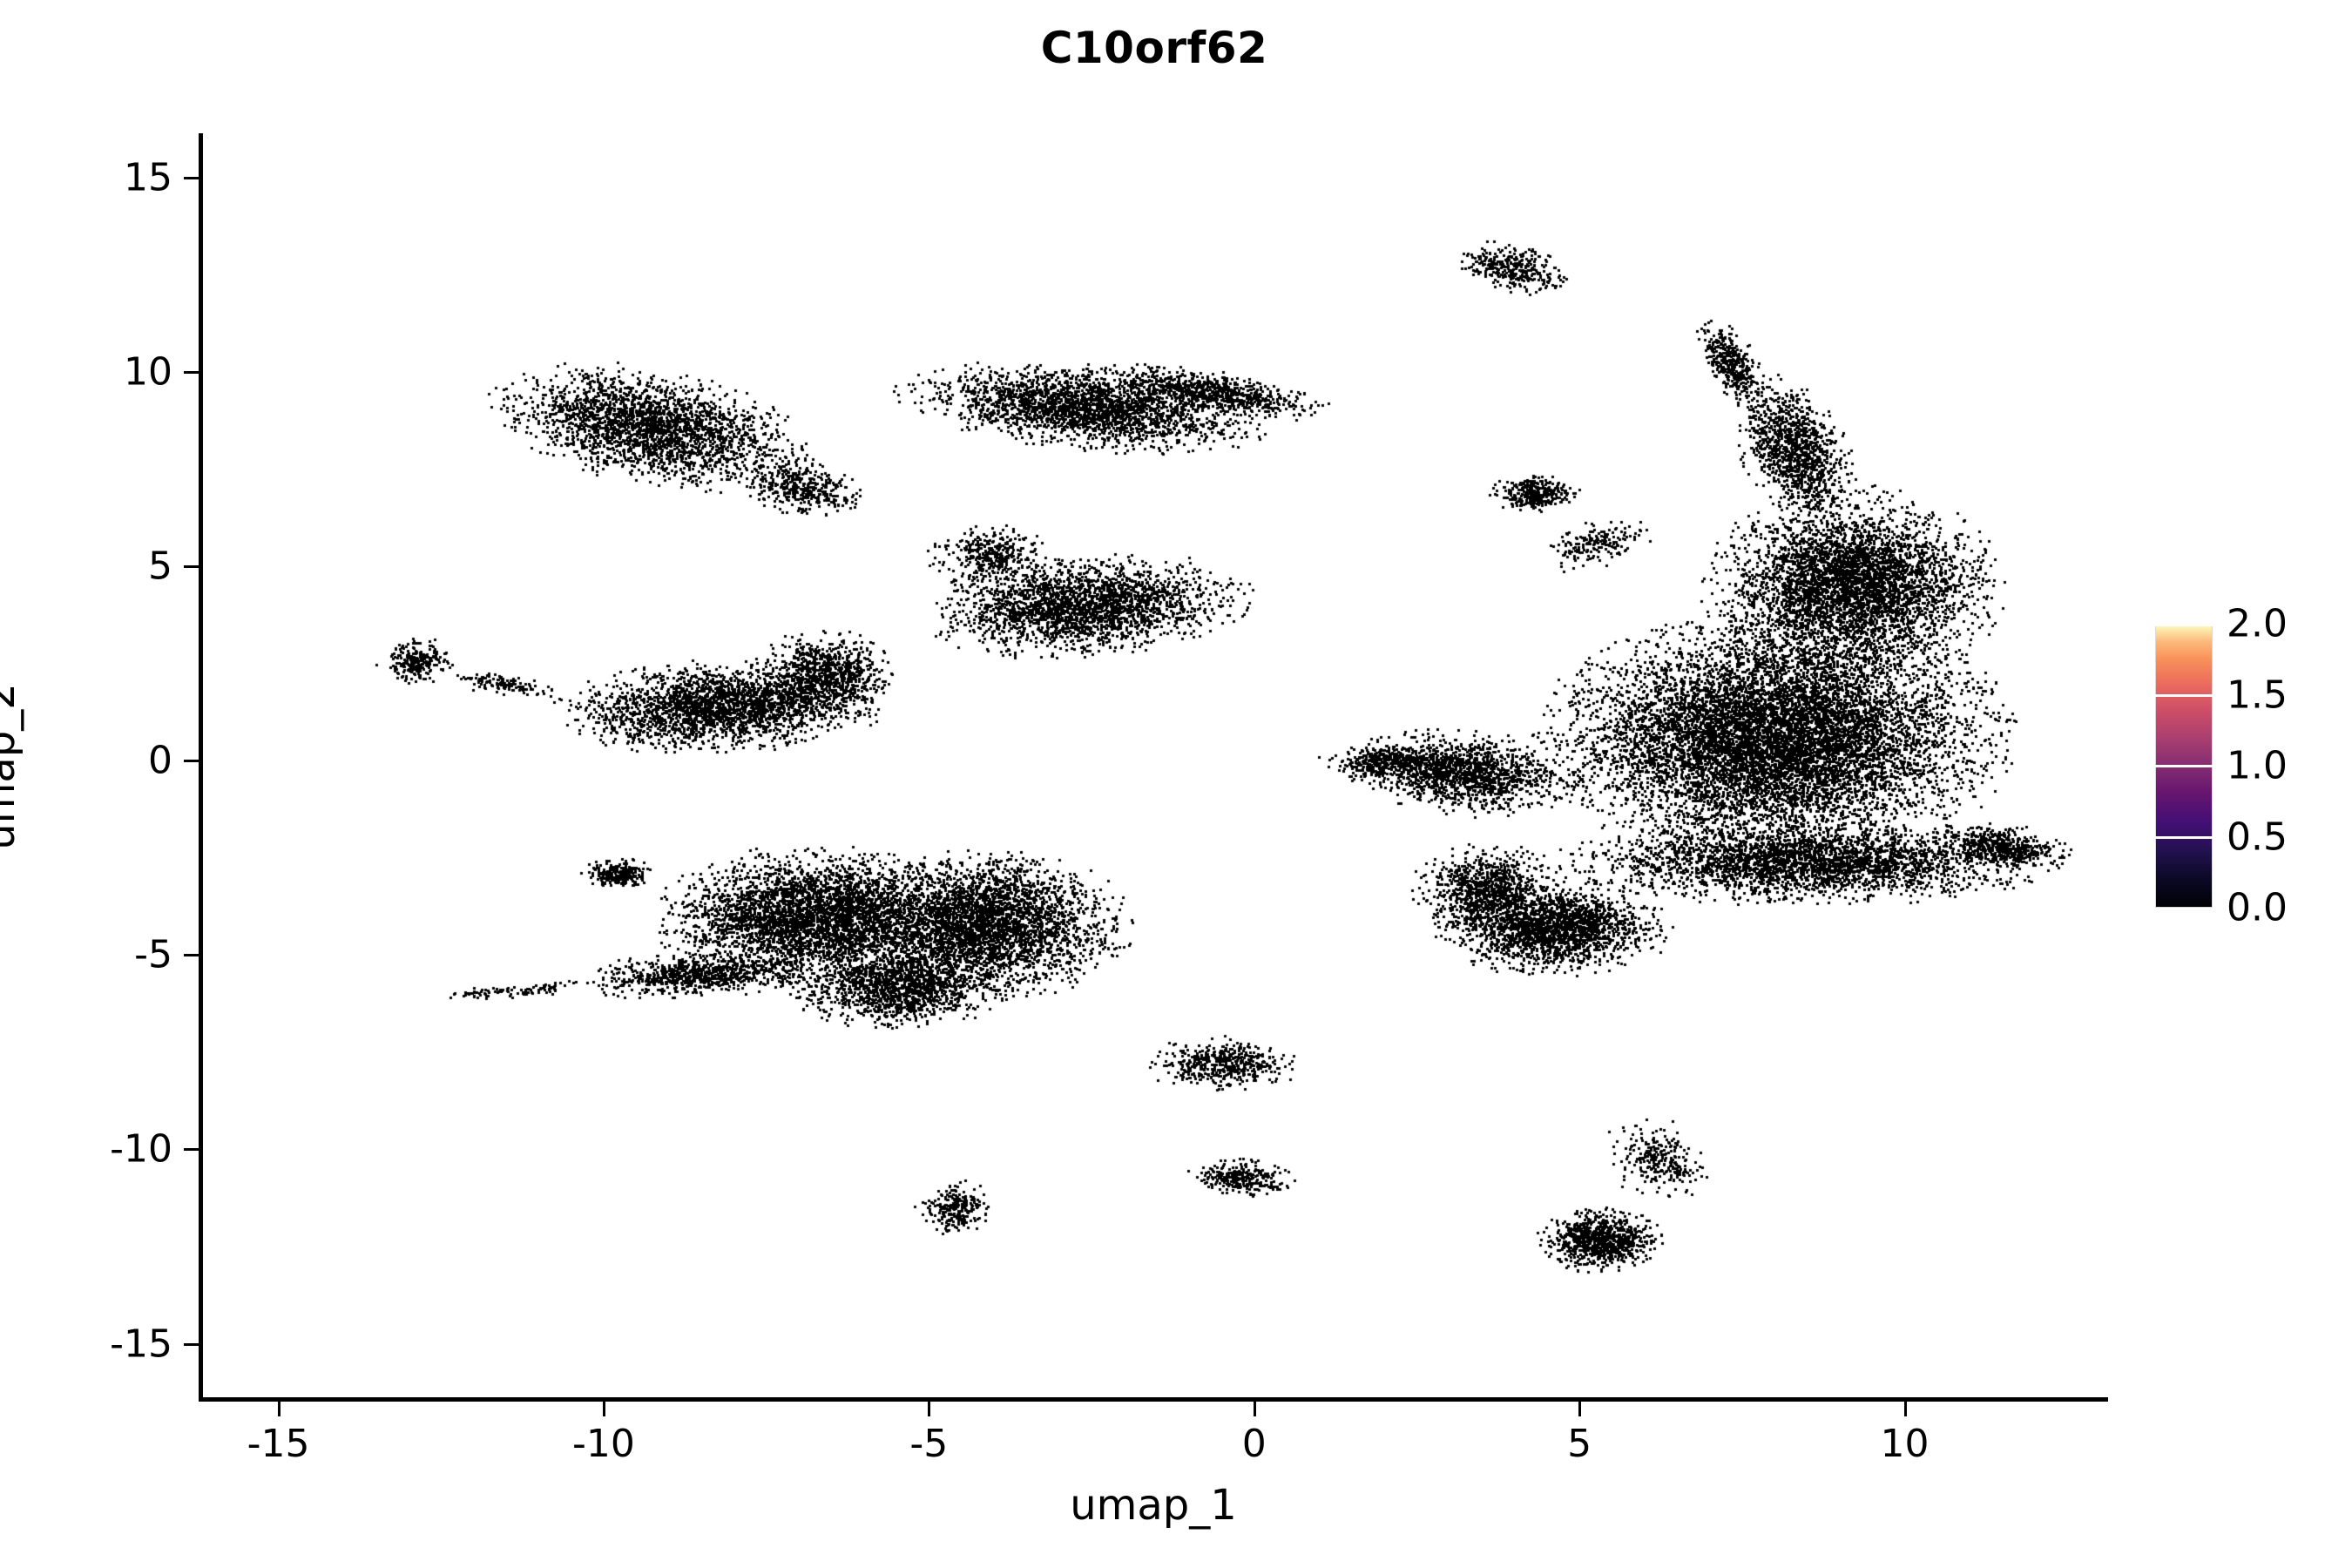  What do you see at coordinates (1154, 48) in the screenshot?
I see `page-title: C10orf62` at bounding box center [1154, 48].